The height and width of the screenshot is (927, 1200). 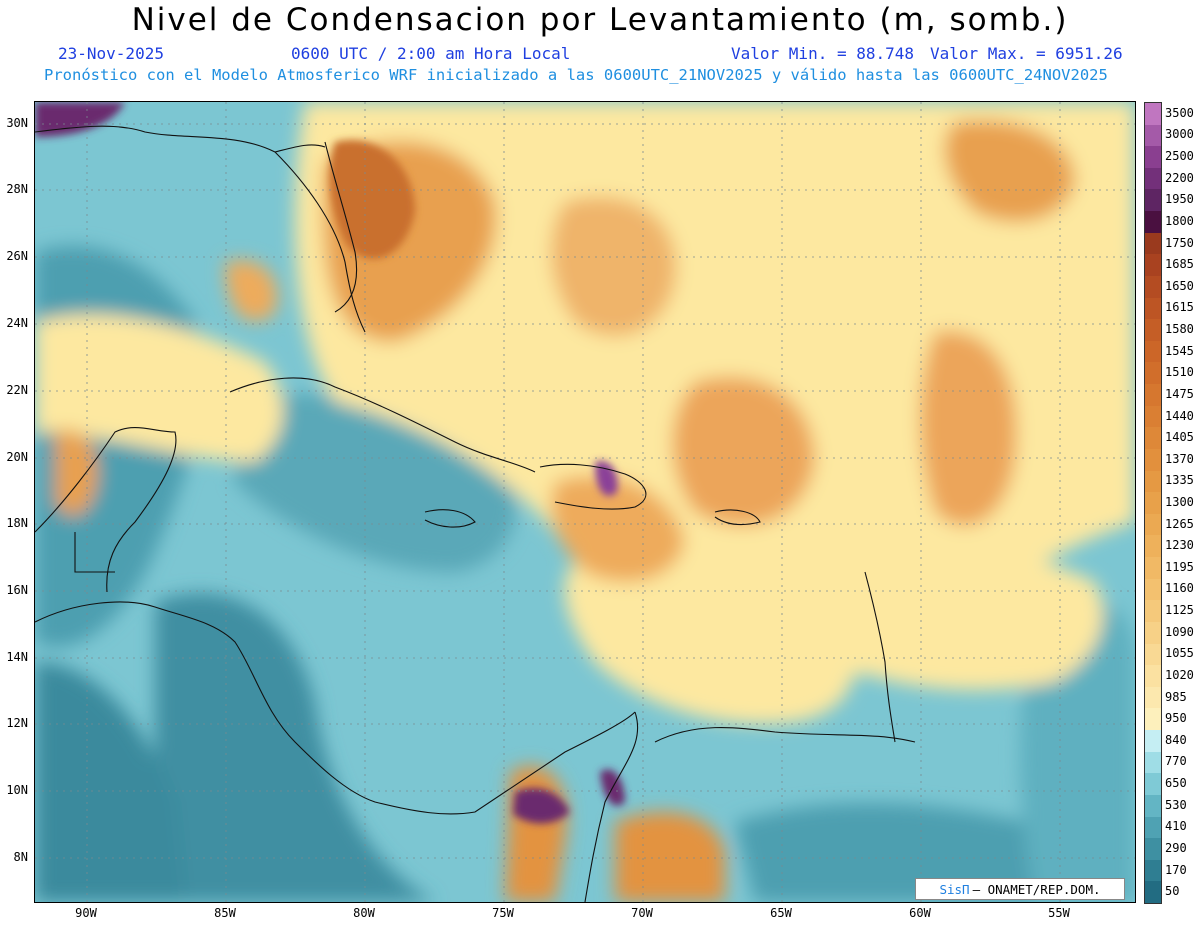 I want to click on colorbar-label: 1090, so click(x=1179, y=631).